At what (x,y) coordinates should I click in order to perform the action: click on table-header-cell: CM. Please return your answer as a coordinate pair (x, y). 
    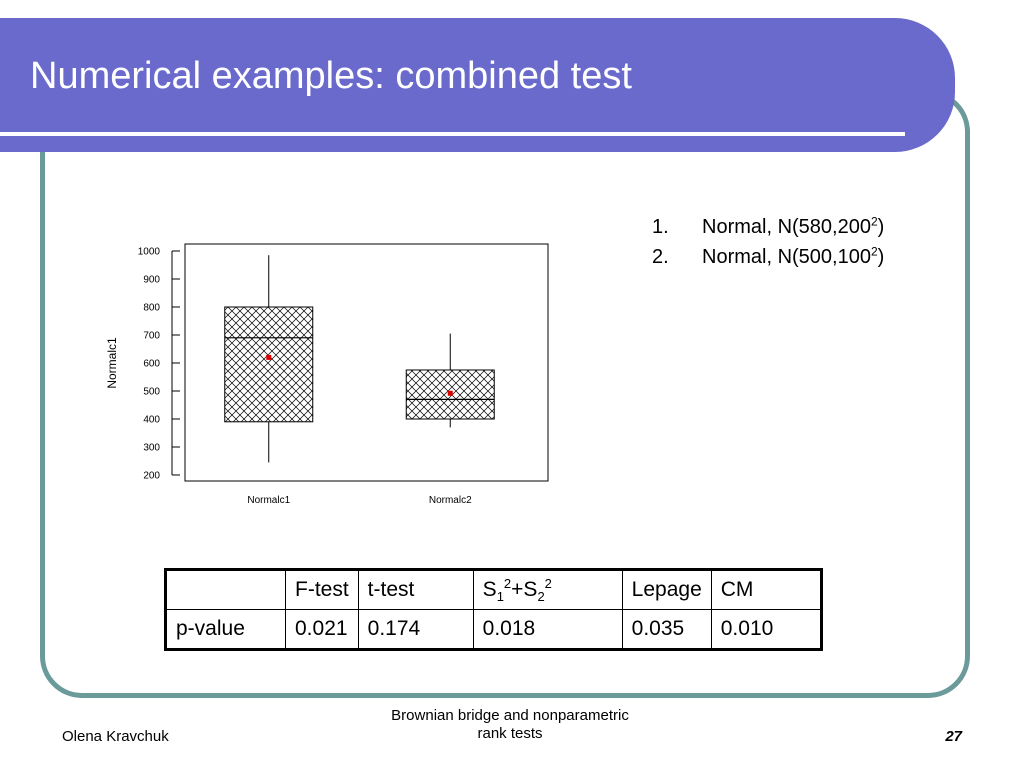
    Looking at the image, I should click on (766, 589).